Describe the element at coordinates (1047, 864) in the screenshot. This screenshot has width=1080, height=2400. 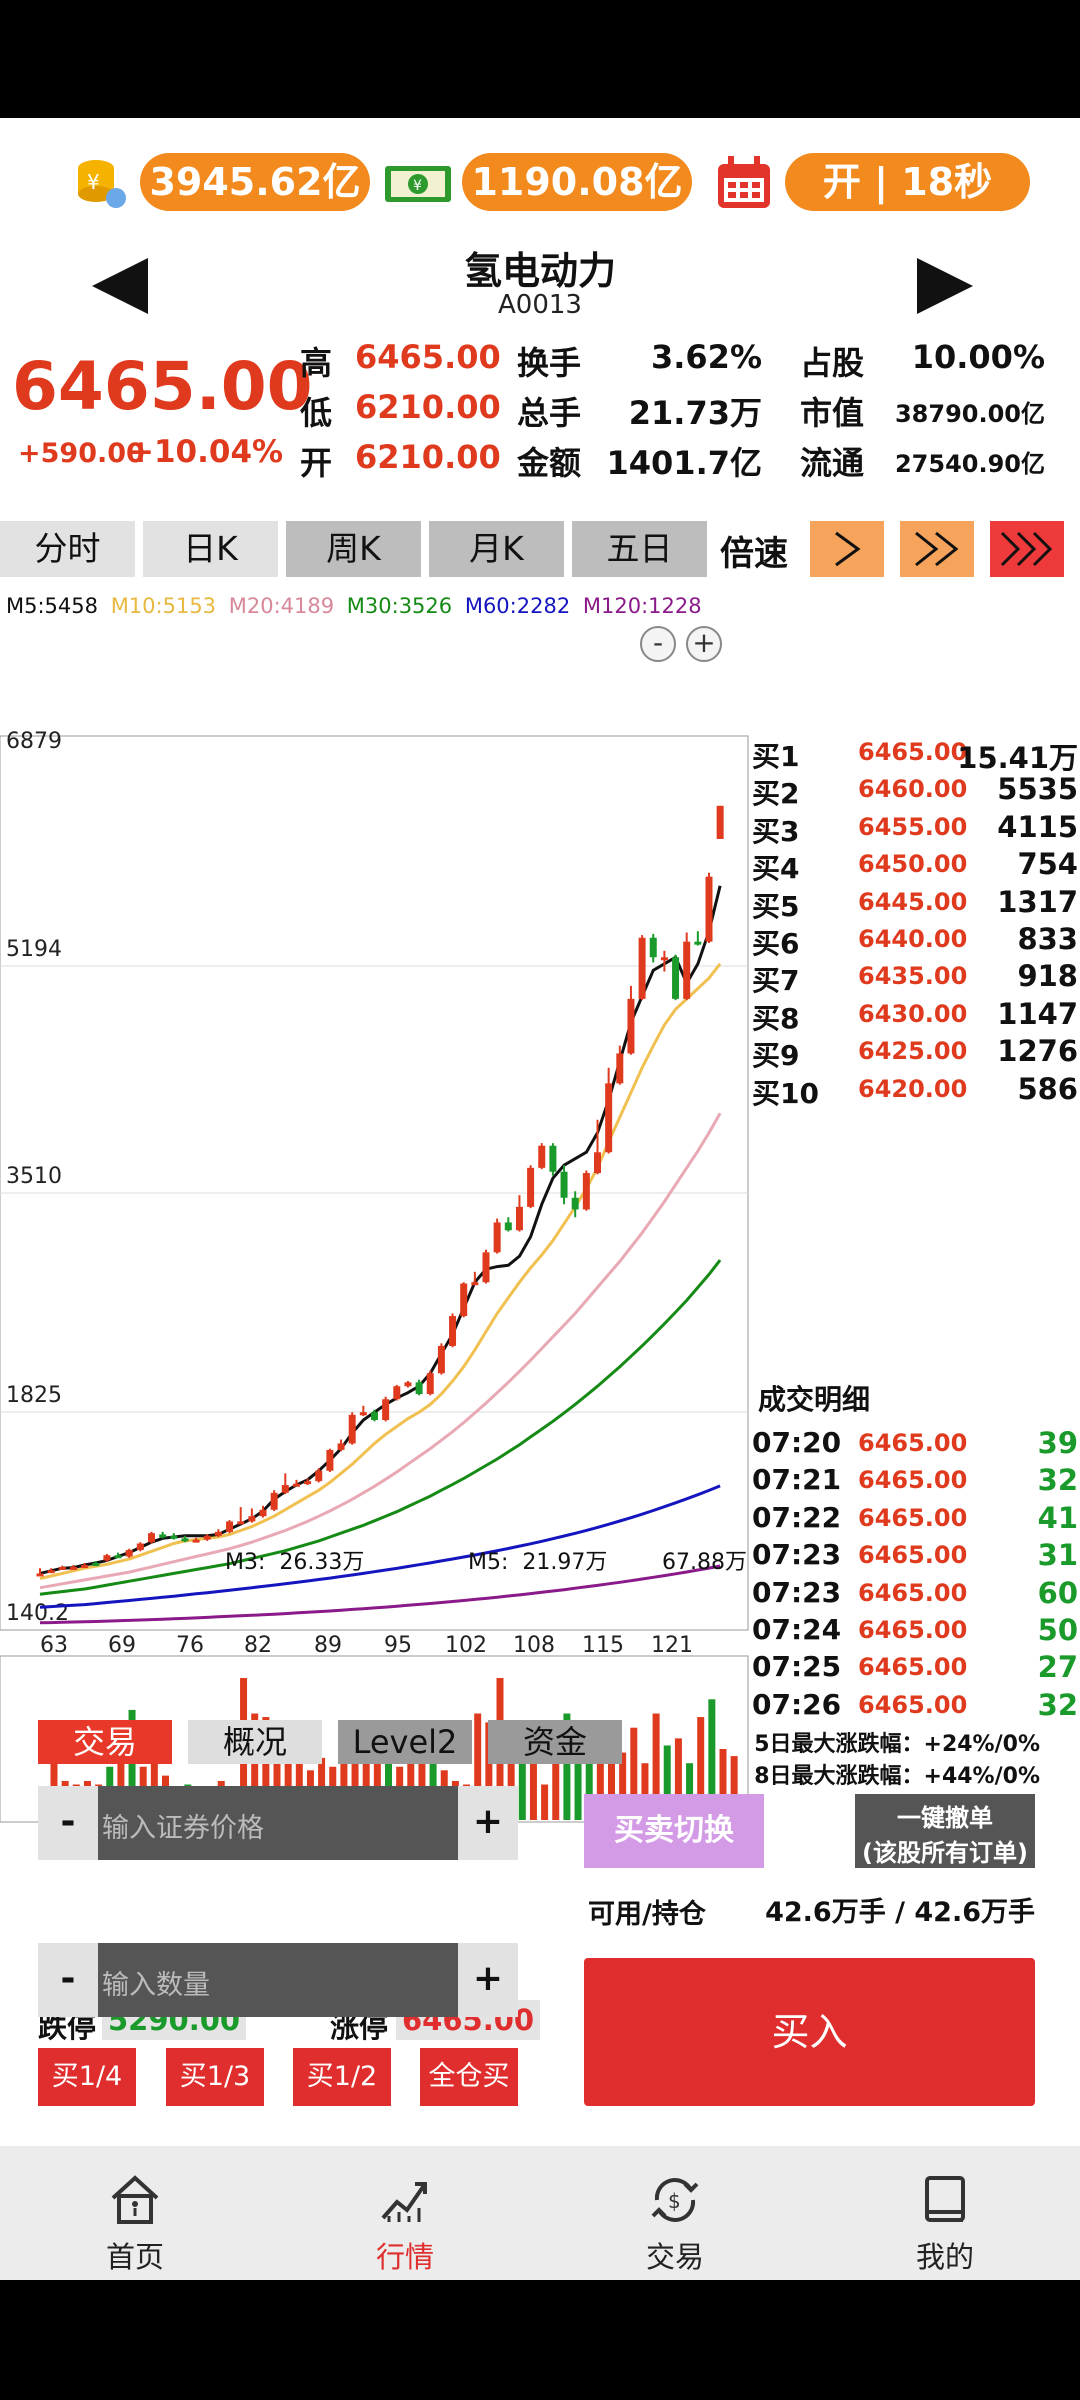
I see `bid-volume: 754` at that location.